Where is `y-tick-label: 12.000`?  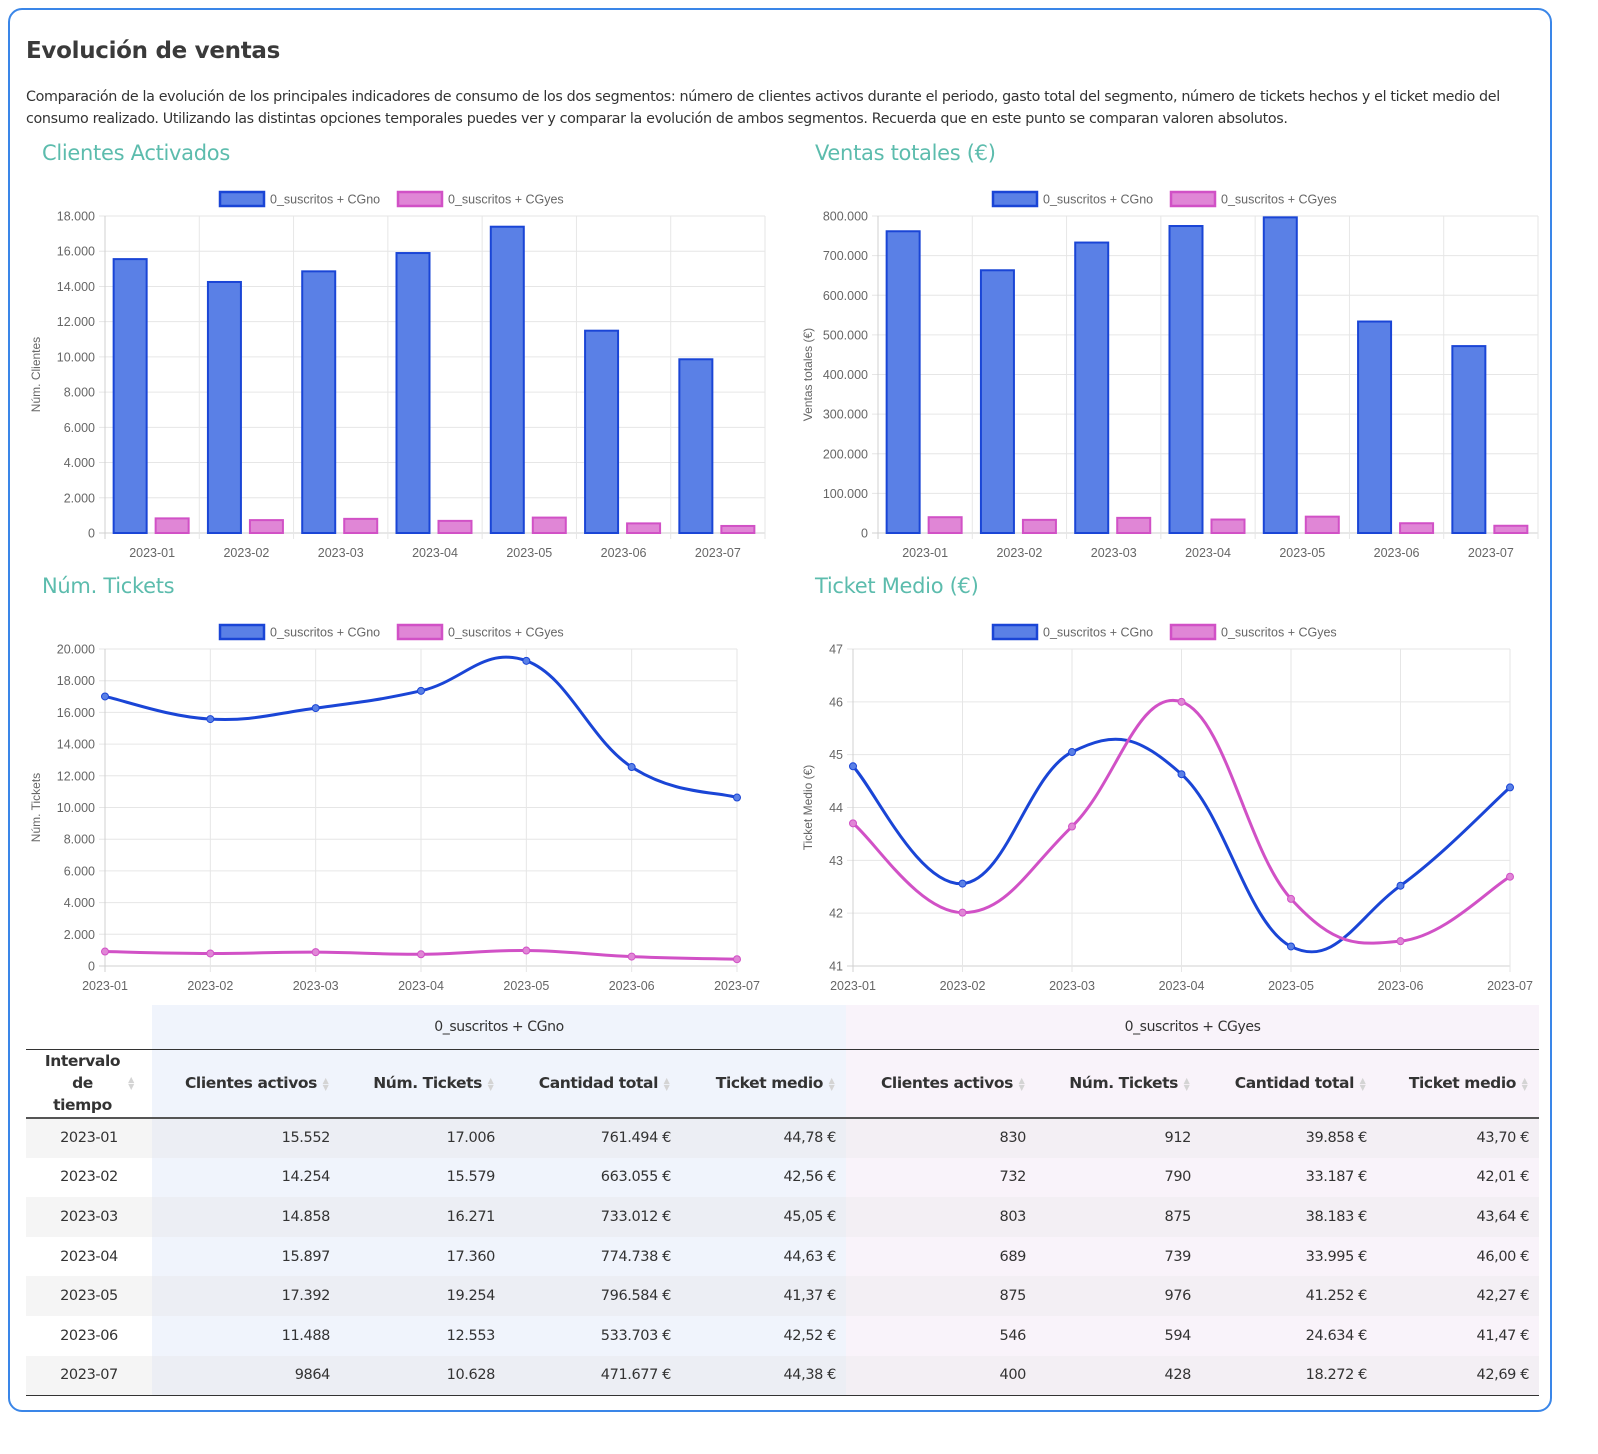 y-tick-label: 12.000 is located at coordinates (76, 776).